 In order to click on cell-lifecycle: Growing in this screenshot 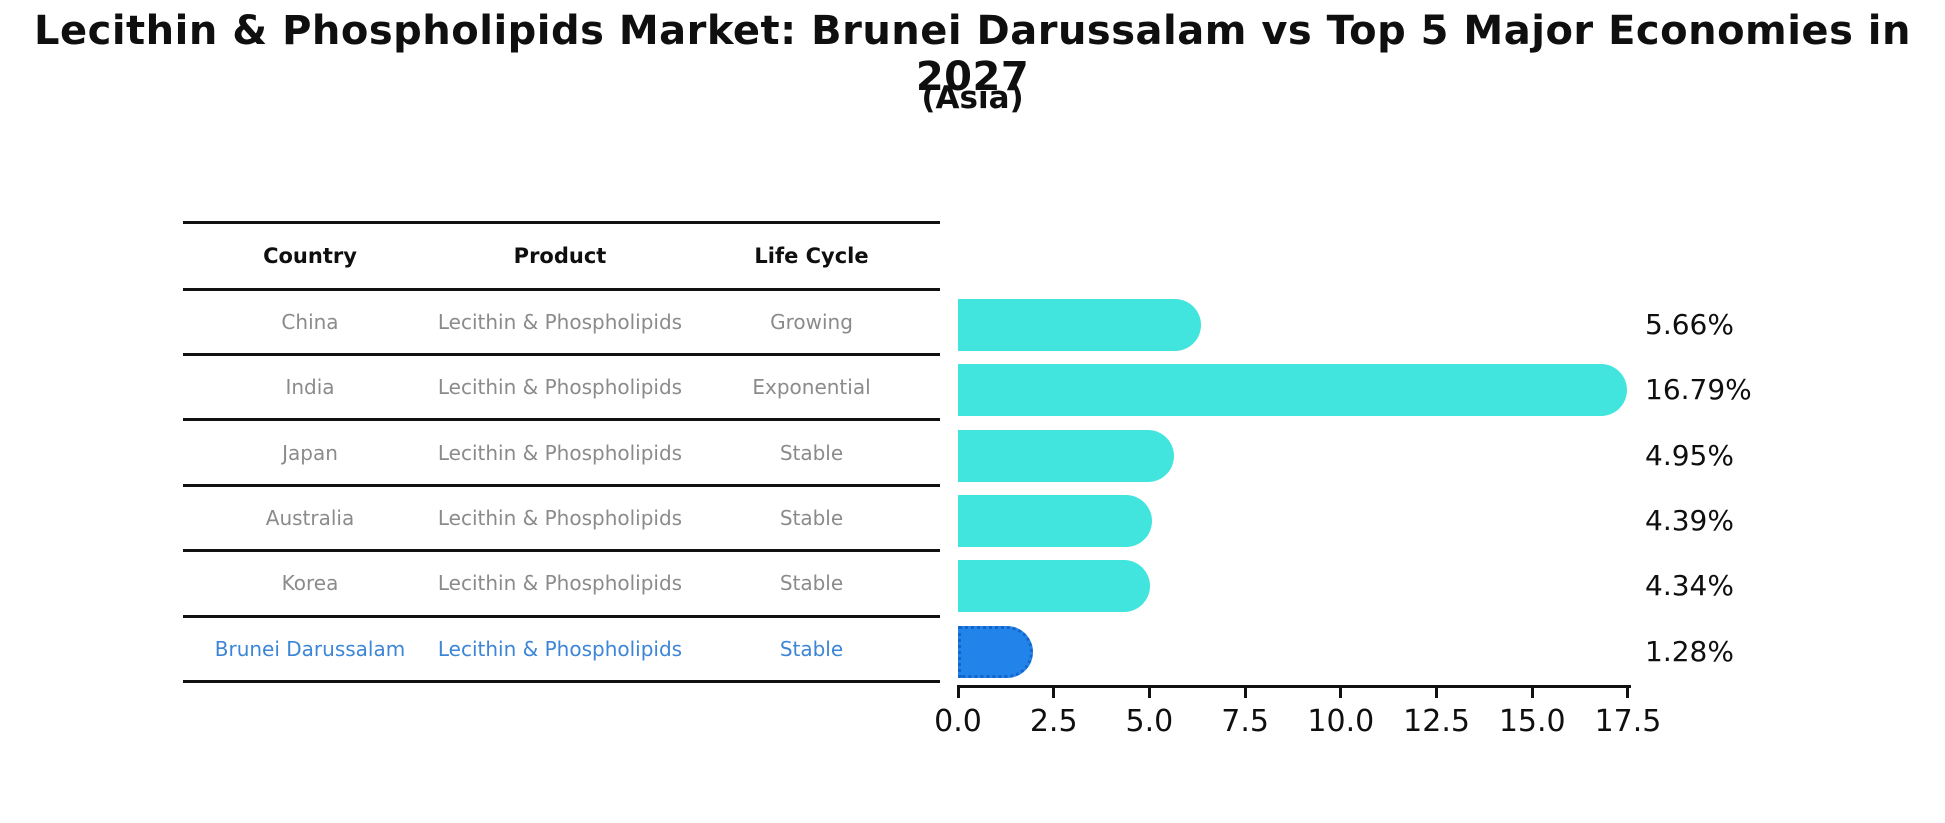, I will do `click(811, 321)`.